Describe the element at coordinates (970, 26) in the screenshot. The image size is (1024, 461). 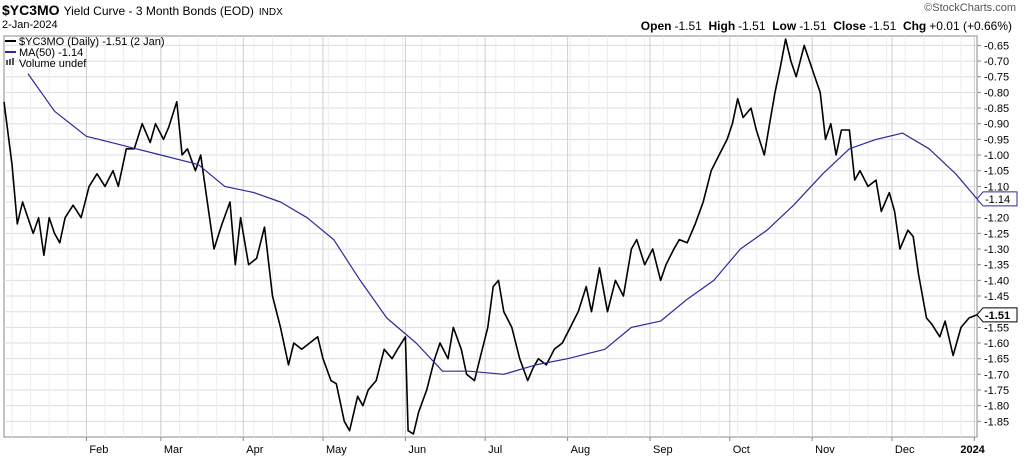
I see `chg-value: +0.01 (+0.66%)` at that location.